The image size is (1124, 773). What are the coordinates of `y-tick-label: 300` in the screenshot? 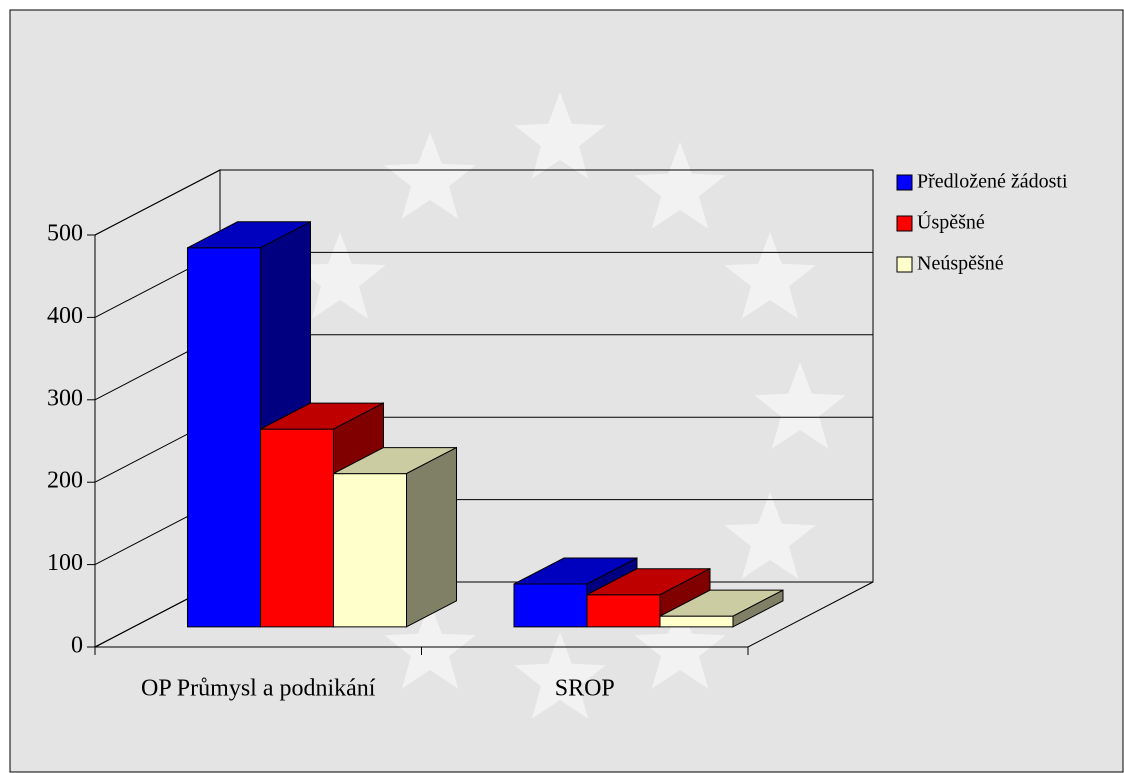 It's located at (65, 398).